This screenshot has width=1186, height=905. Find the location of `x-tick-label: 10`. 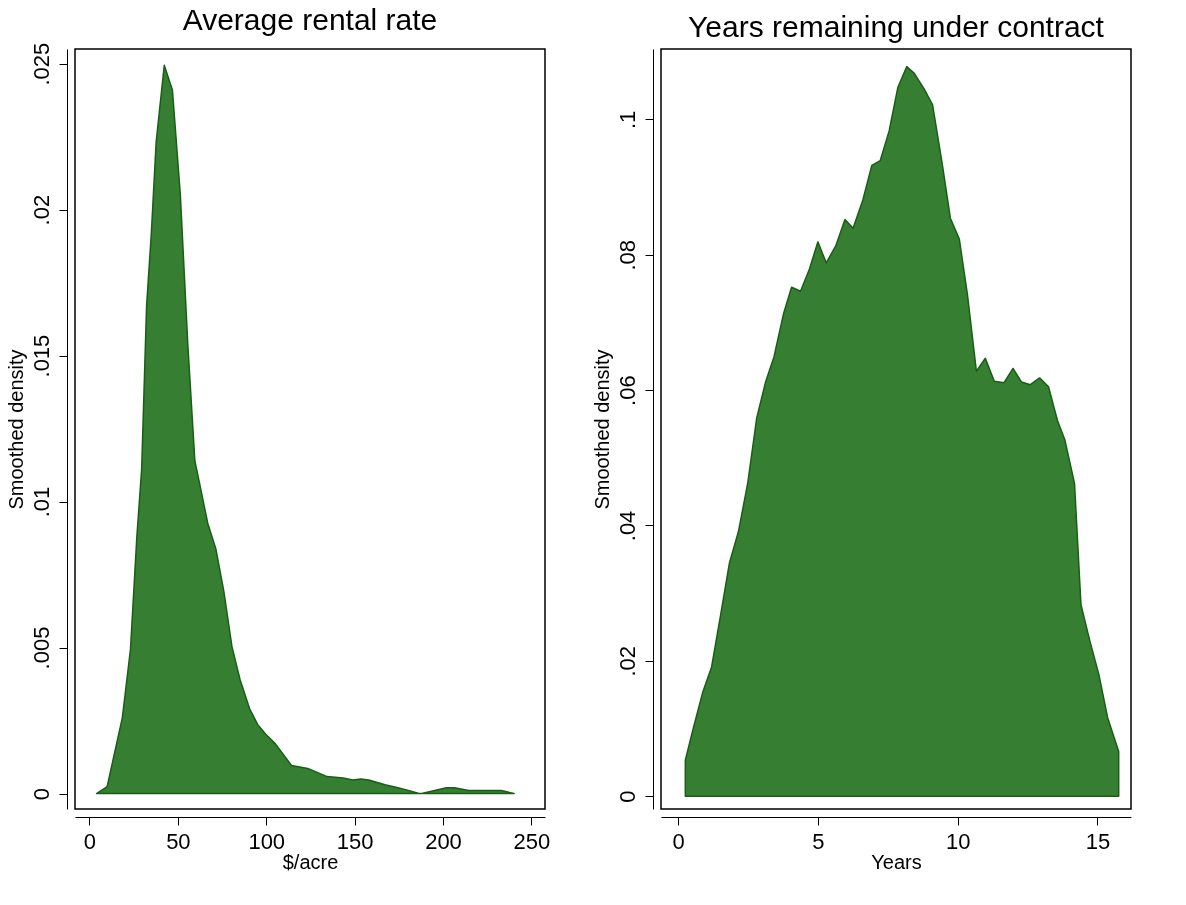

x-tick-label: 10 is located at coordinates (958, 841).